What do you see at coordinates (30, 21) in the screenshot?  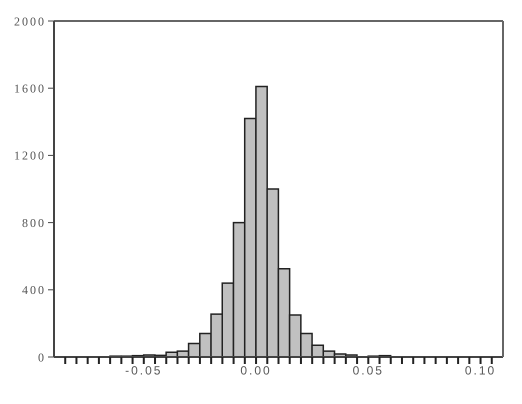 I see `y-tick-label: 2000` at bounding box center [30, 21].